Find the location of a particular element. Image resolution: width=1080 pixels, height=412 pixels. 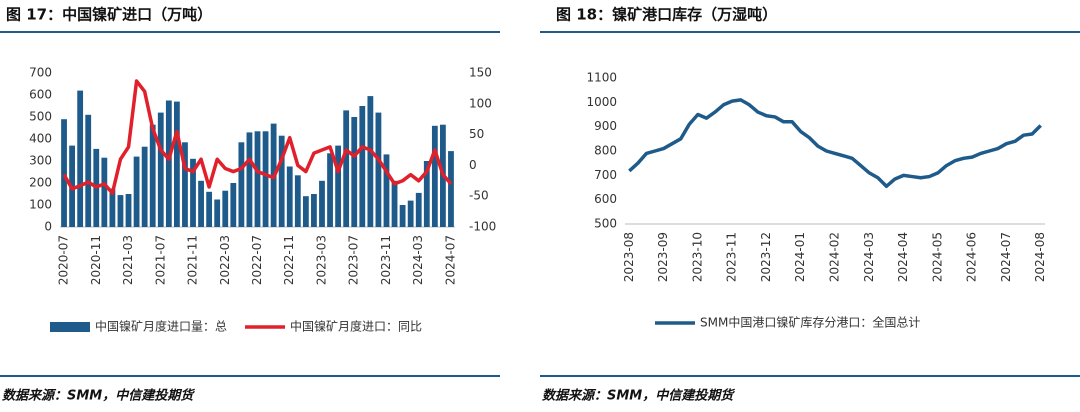

legend-label: 中国镍矿月度进口：同比 is located at coordinates (356, 326).